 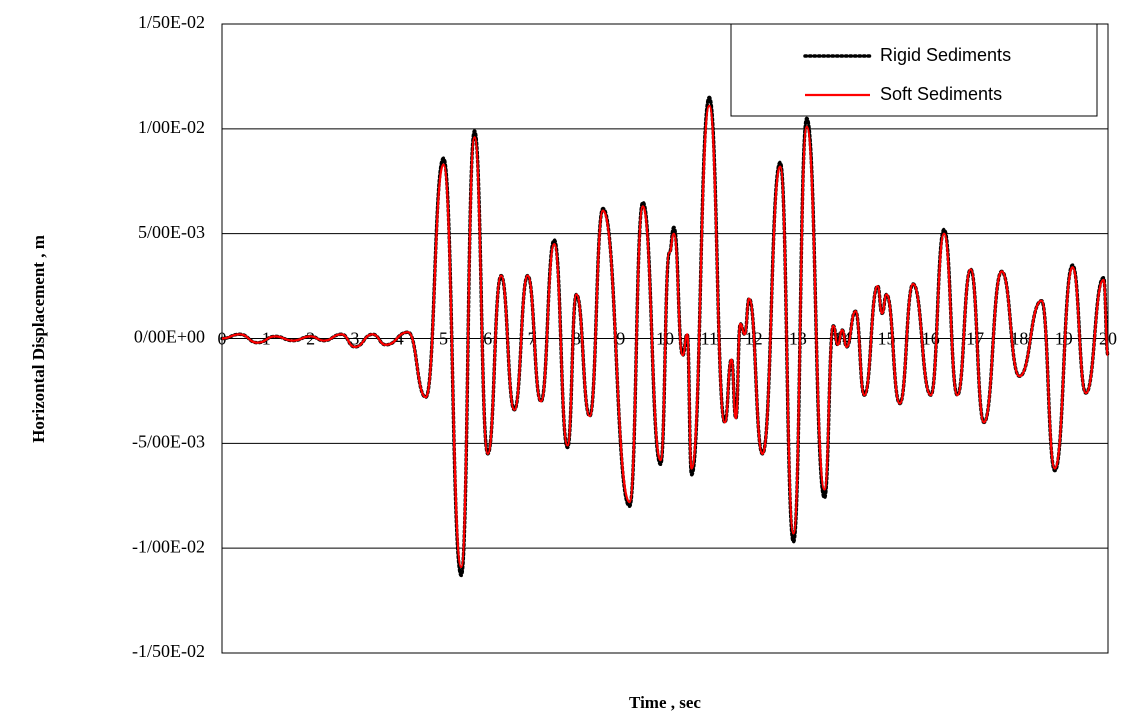 What do you see at coordinates (168, 546) in the screenshot?
I see `y-tick-label: -1/00E-02` at bounding box center [168, 546].